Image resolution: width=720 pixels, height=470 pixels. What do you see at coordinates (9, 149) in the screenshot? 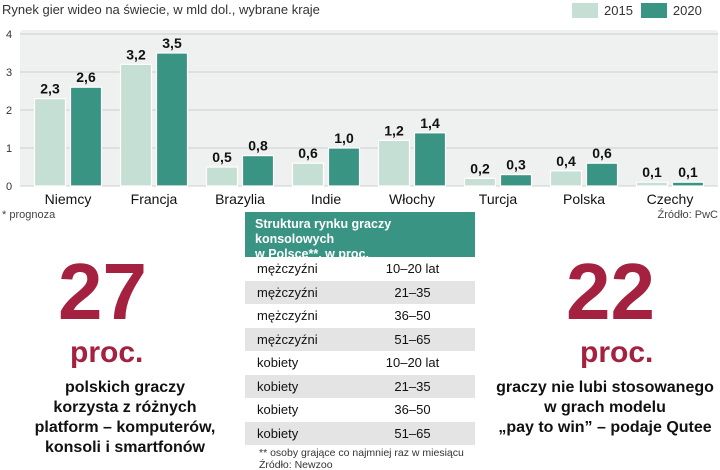
I see `y-tick-label: 1` at bounding box center [9, 149].